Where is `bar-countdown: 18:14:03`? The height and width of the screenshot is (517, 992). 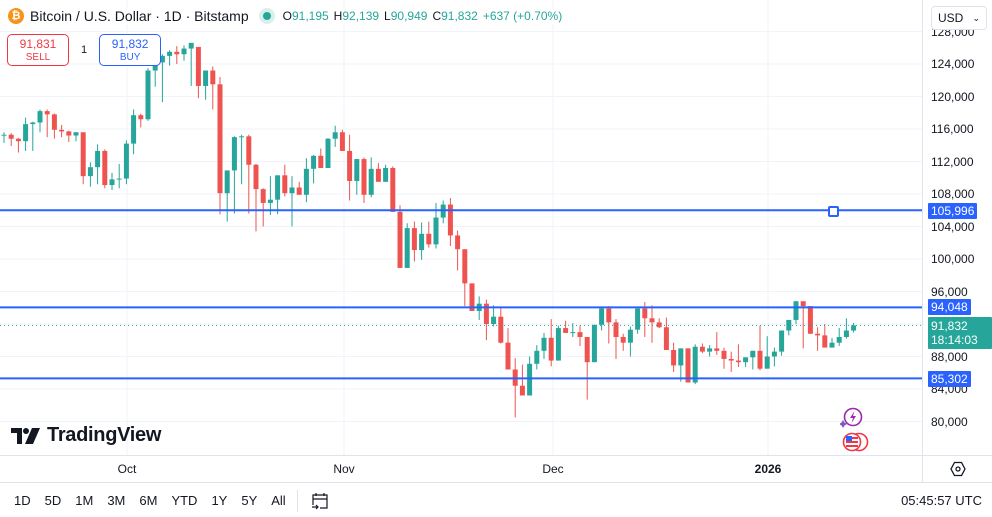 bar-countdown: 18:14:03 is located at coordinates (954, 340).